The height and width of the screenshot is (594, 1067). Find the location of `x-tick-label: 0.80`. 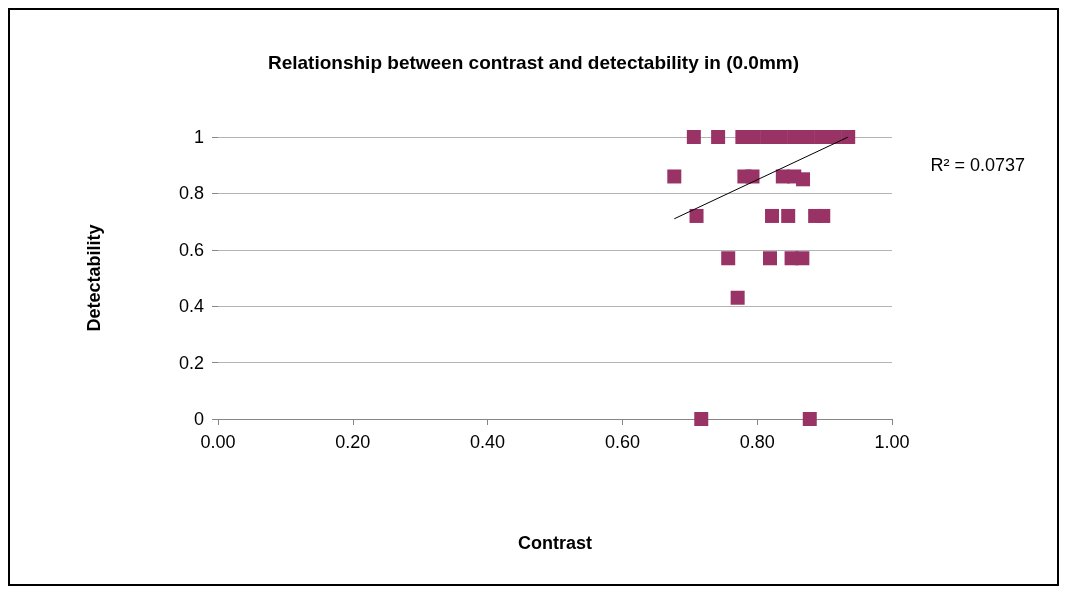

x-tick-label: 0.80 is located at coordinates (757, 442).